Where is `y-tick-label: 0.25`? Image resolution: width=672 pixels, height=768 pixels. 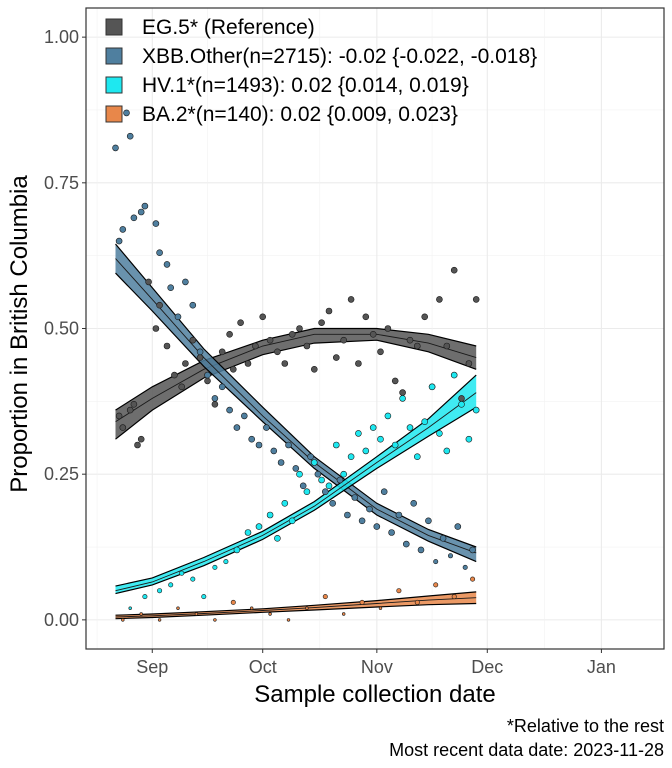 y-tick-label: 0.25 is located at coordinates (61, 474).